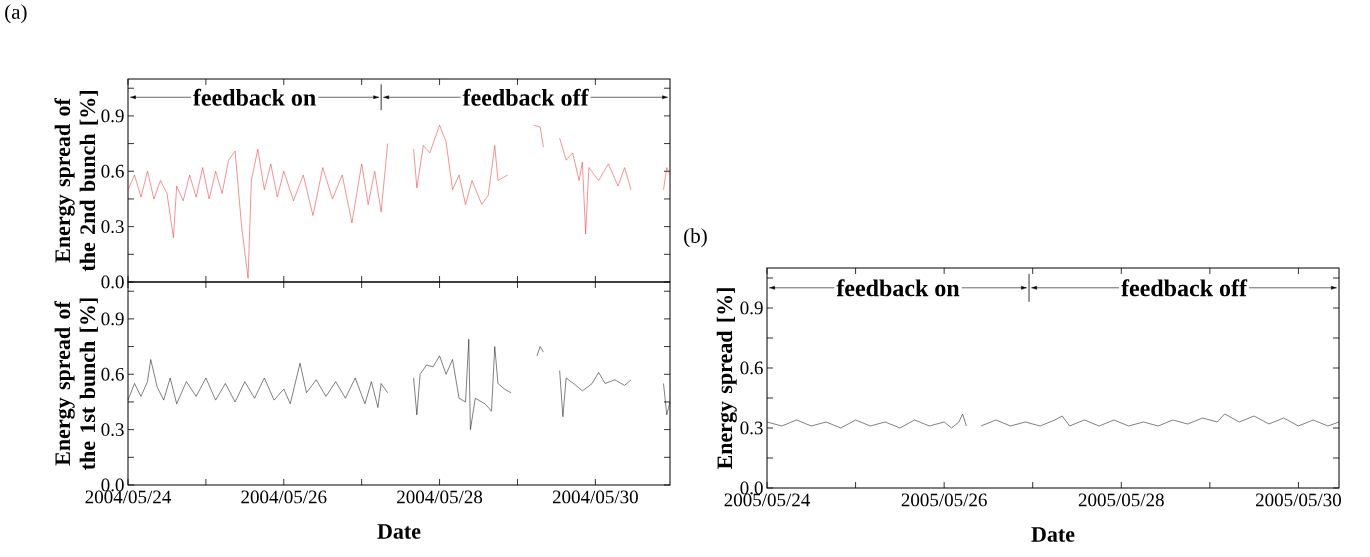  I want to click on y-axis-title: Energy spread of the 1st bunch [%], so click(76, 384).